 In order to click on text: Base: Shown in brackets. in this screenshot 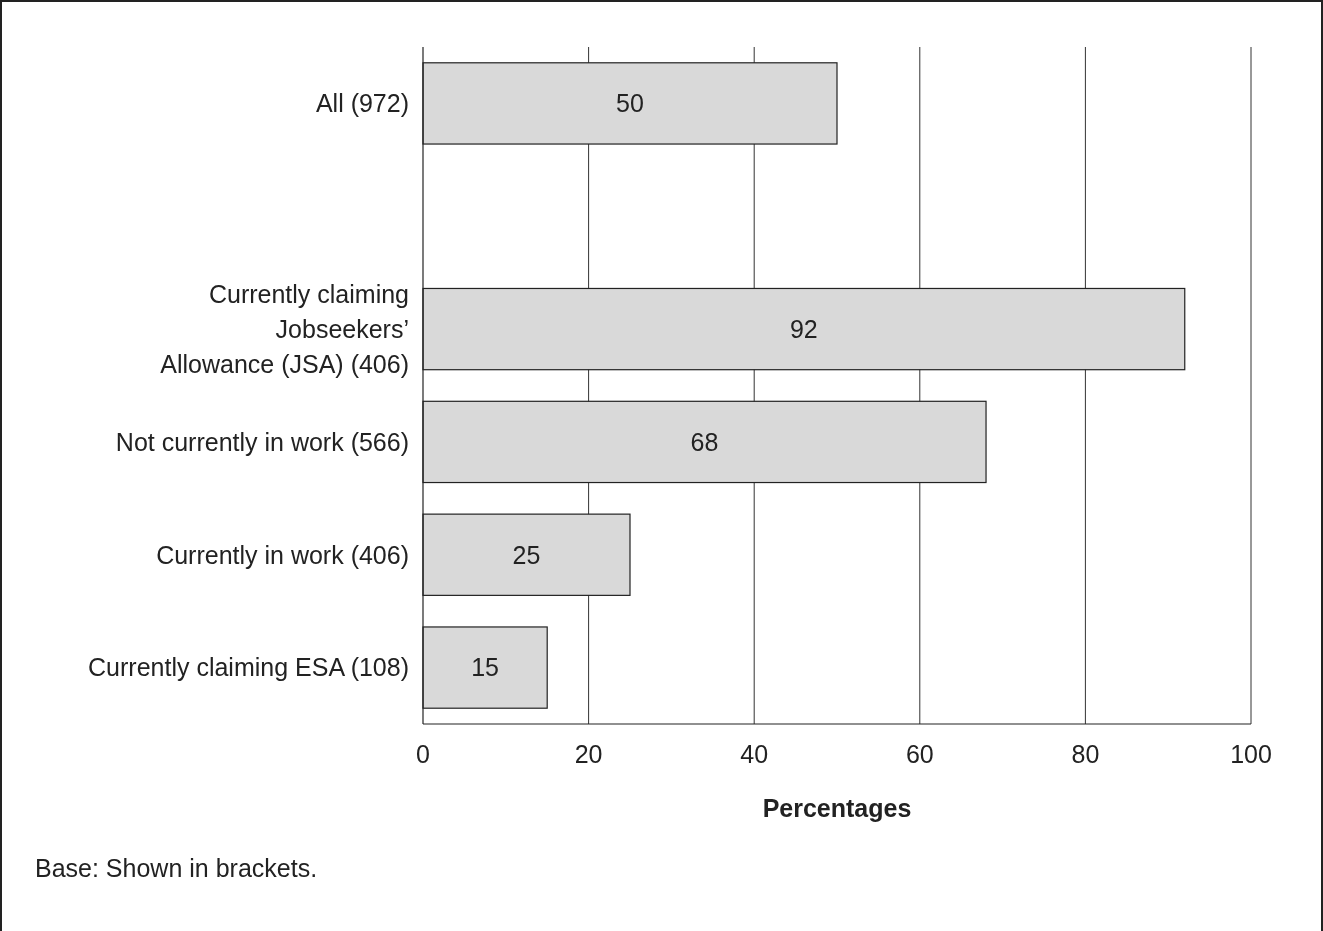, I will do `click(176, 867)`.